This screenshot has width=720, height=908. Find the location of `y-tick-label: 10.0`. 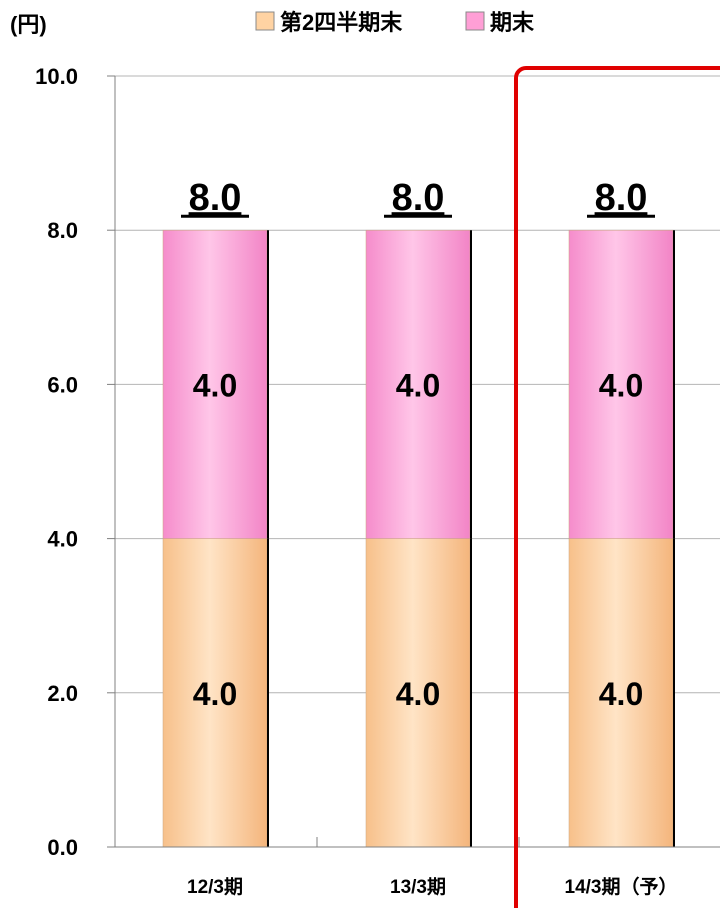

y-tick-label: 10.0 is located at coordinates (56, 76).